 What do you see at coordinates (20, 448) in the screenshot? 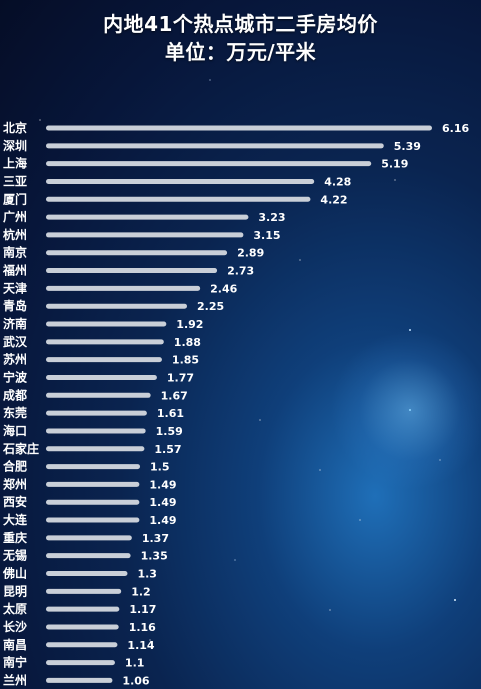
I see `category-label: 石家庄` at bounding box center [20, 448].